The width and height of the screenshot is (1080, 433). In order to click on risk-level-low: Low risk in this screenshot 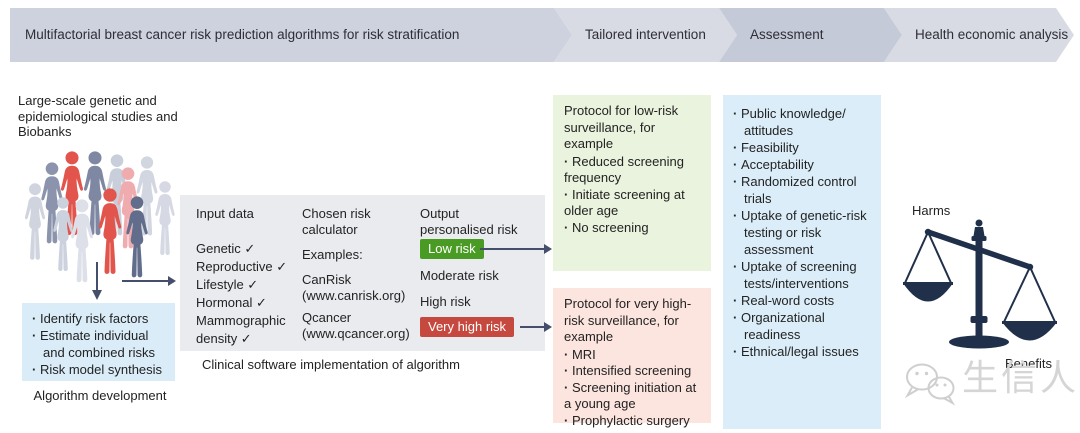, I will do `click(452, 249)`.